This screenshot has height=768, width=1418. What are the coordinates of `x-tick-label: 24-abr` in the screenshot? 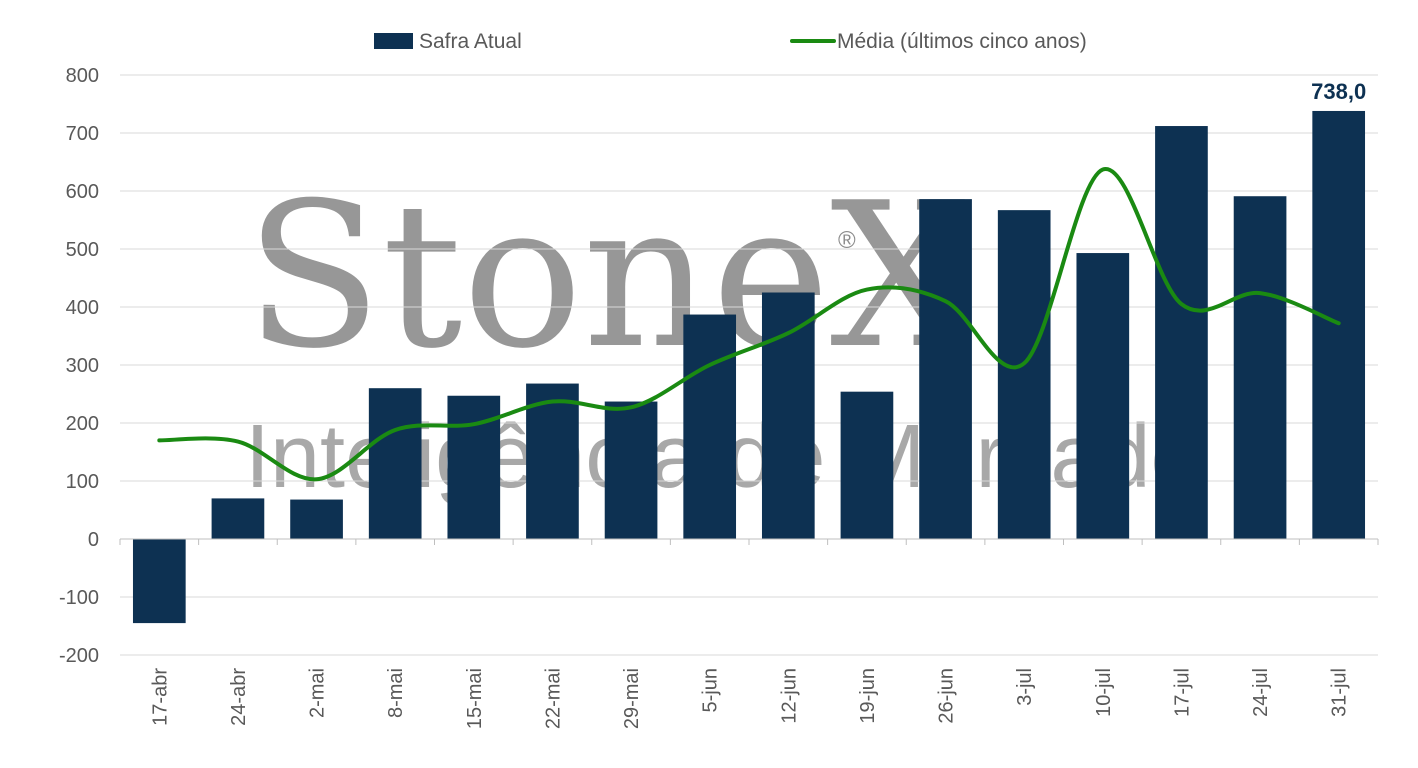 It's located at (239, 697).